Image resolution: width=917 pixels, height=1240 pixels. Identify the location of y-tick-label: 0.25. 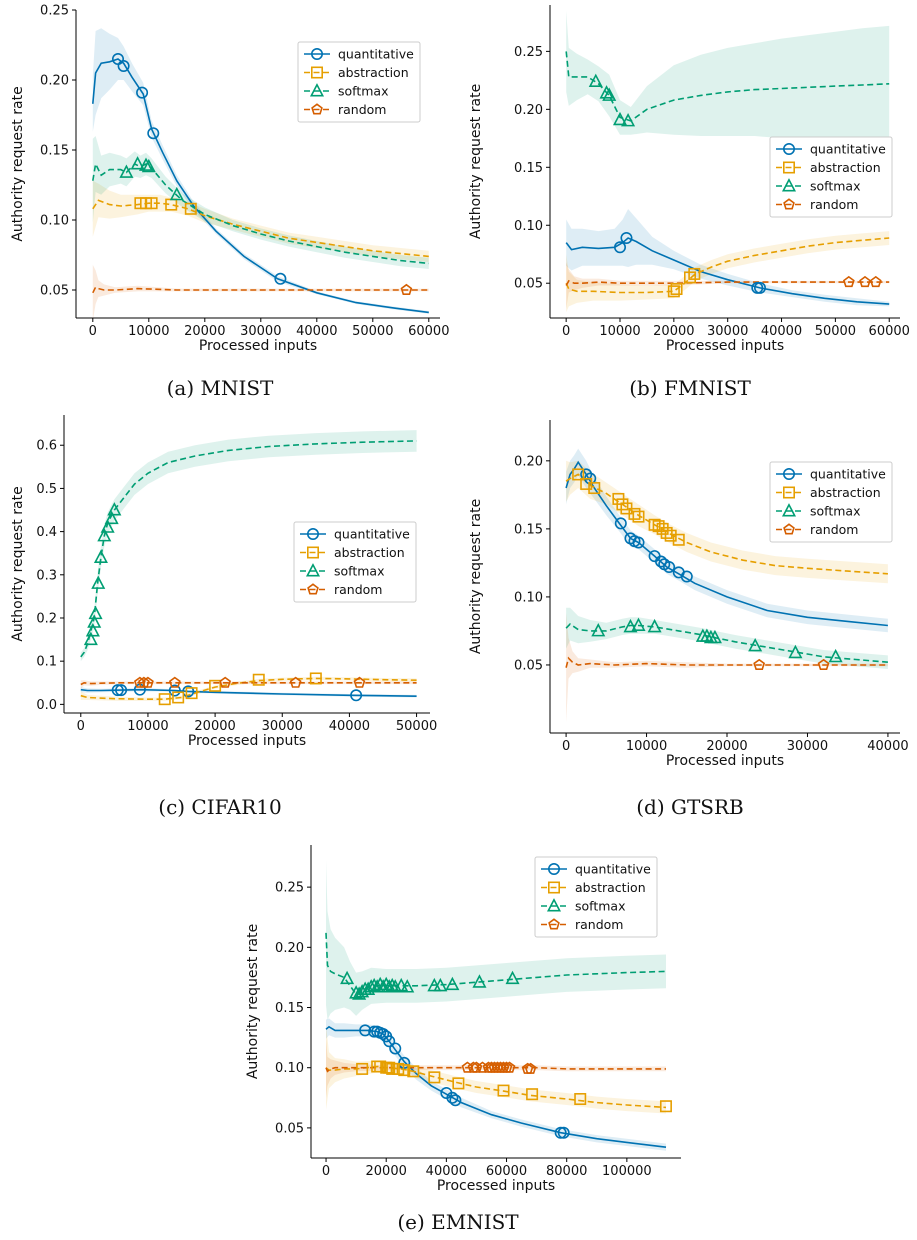
(289, 888).